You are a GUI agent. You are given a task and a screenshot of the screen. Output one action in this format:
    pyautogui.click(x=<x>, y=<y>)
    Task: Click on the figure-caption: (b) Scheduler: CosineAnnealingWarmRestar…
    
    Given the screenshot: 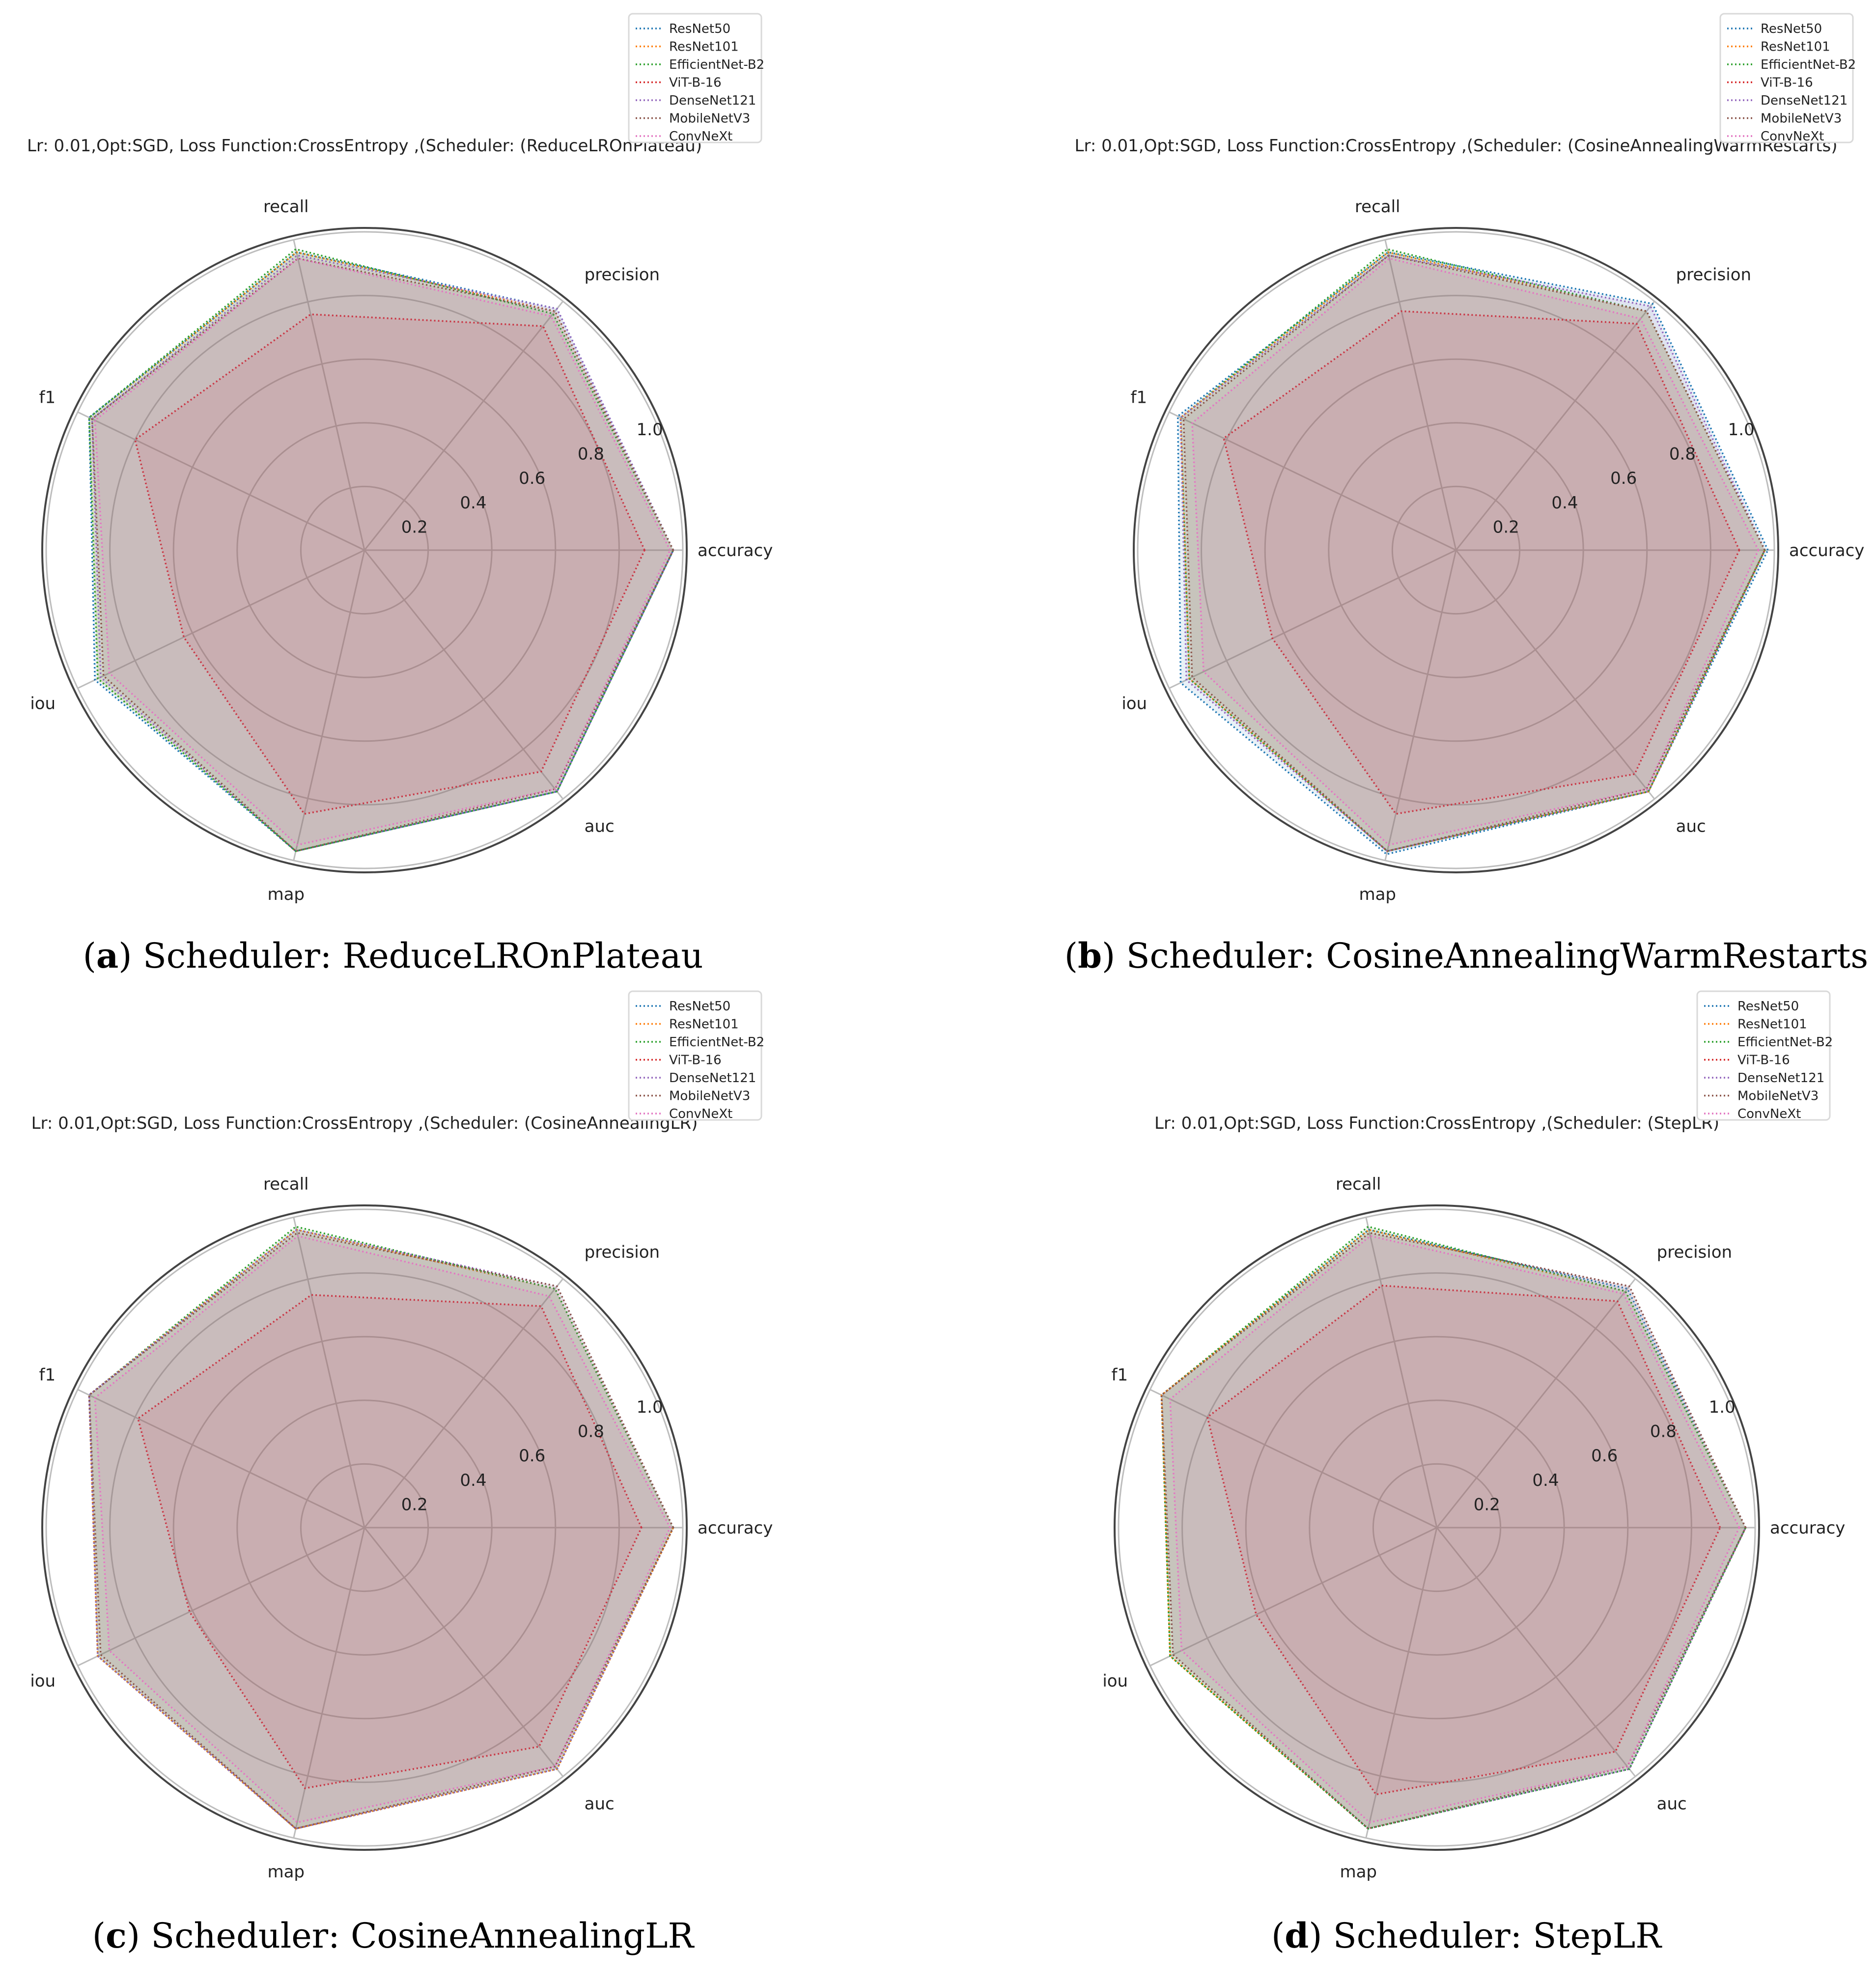 What is the action you would take?
    pyautogui.click(x=1466, y=956)
    